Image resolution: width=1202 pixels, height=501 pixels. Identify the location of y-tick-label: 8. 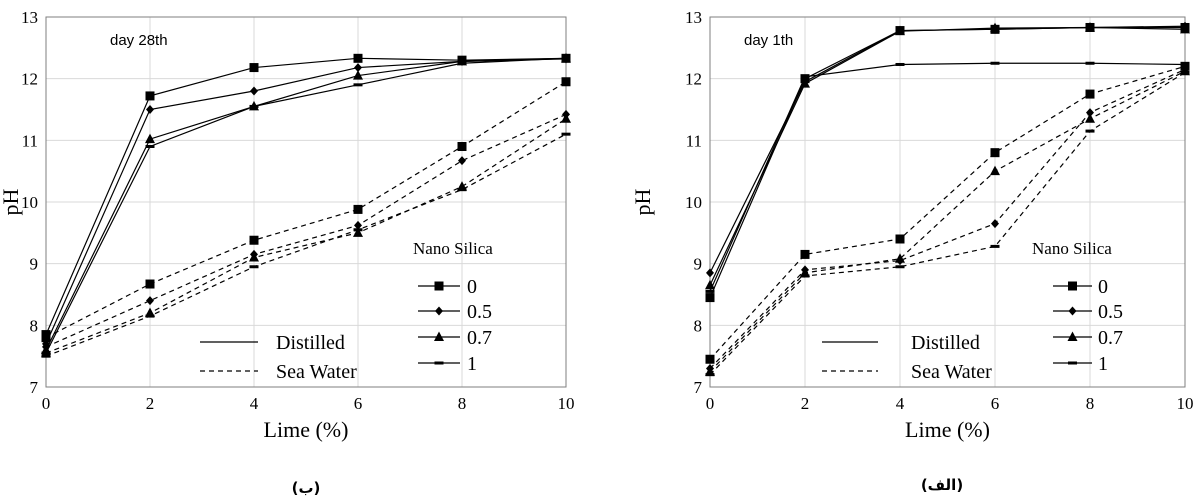
(698, 325).